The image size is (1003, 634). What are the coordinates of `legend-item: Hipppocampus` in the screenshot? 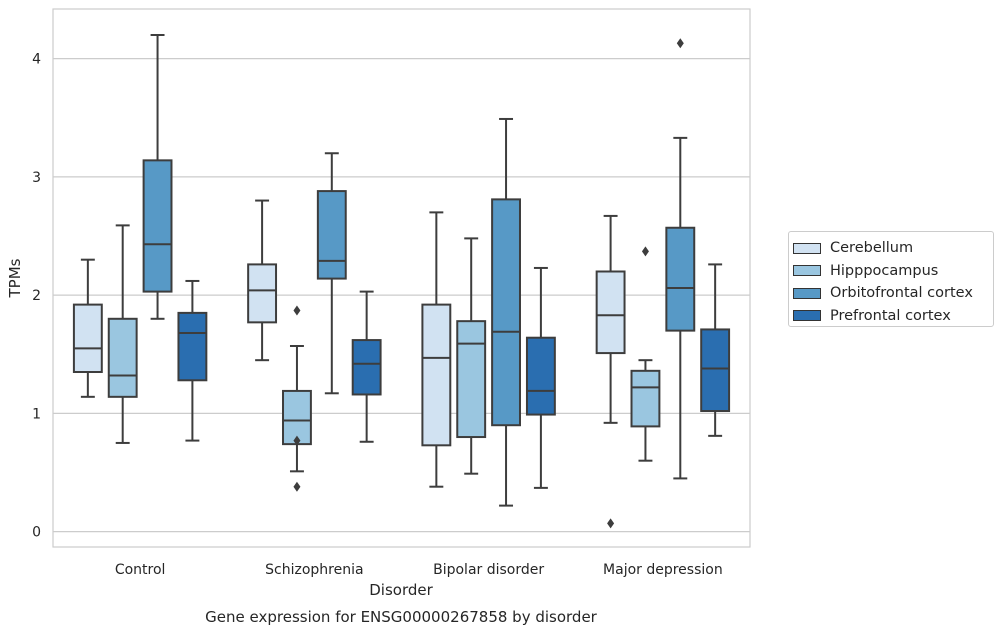 It's located at (893, 271).